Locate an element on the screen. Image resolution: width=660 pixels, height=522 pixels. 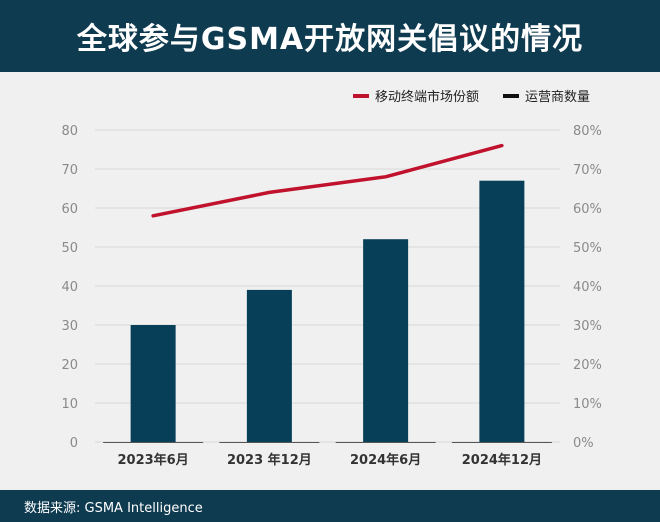
x-axis: 2023年6月 2023 年12月 2024年6月 2024年12月 is located at coordinates (327, 455).